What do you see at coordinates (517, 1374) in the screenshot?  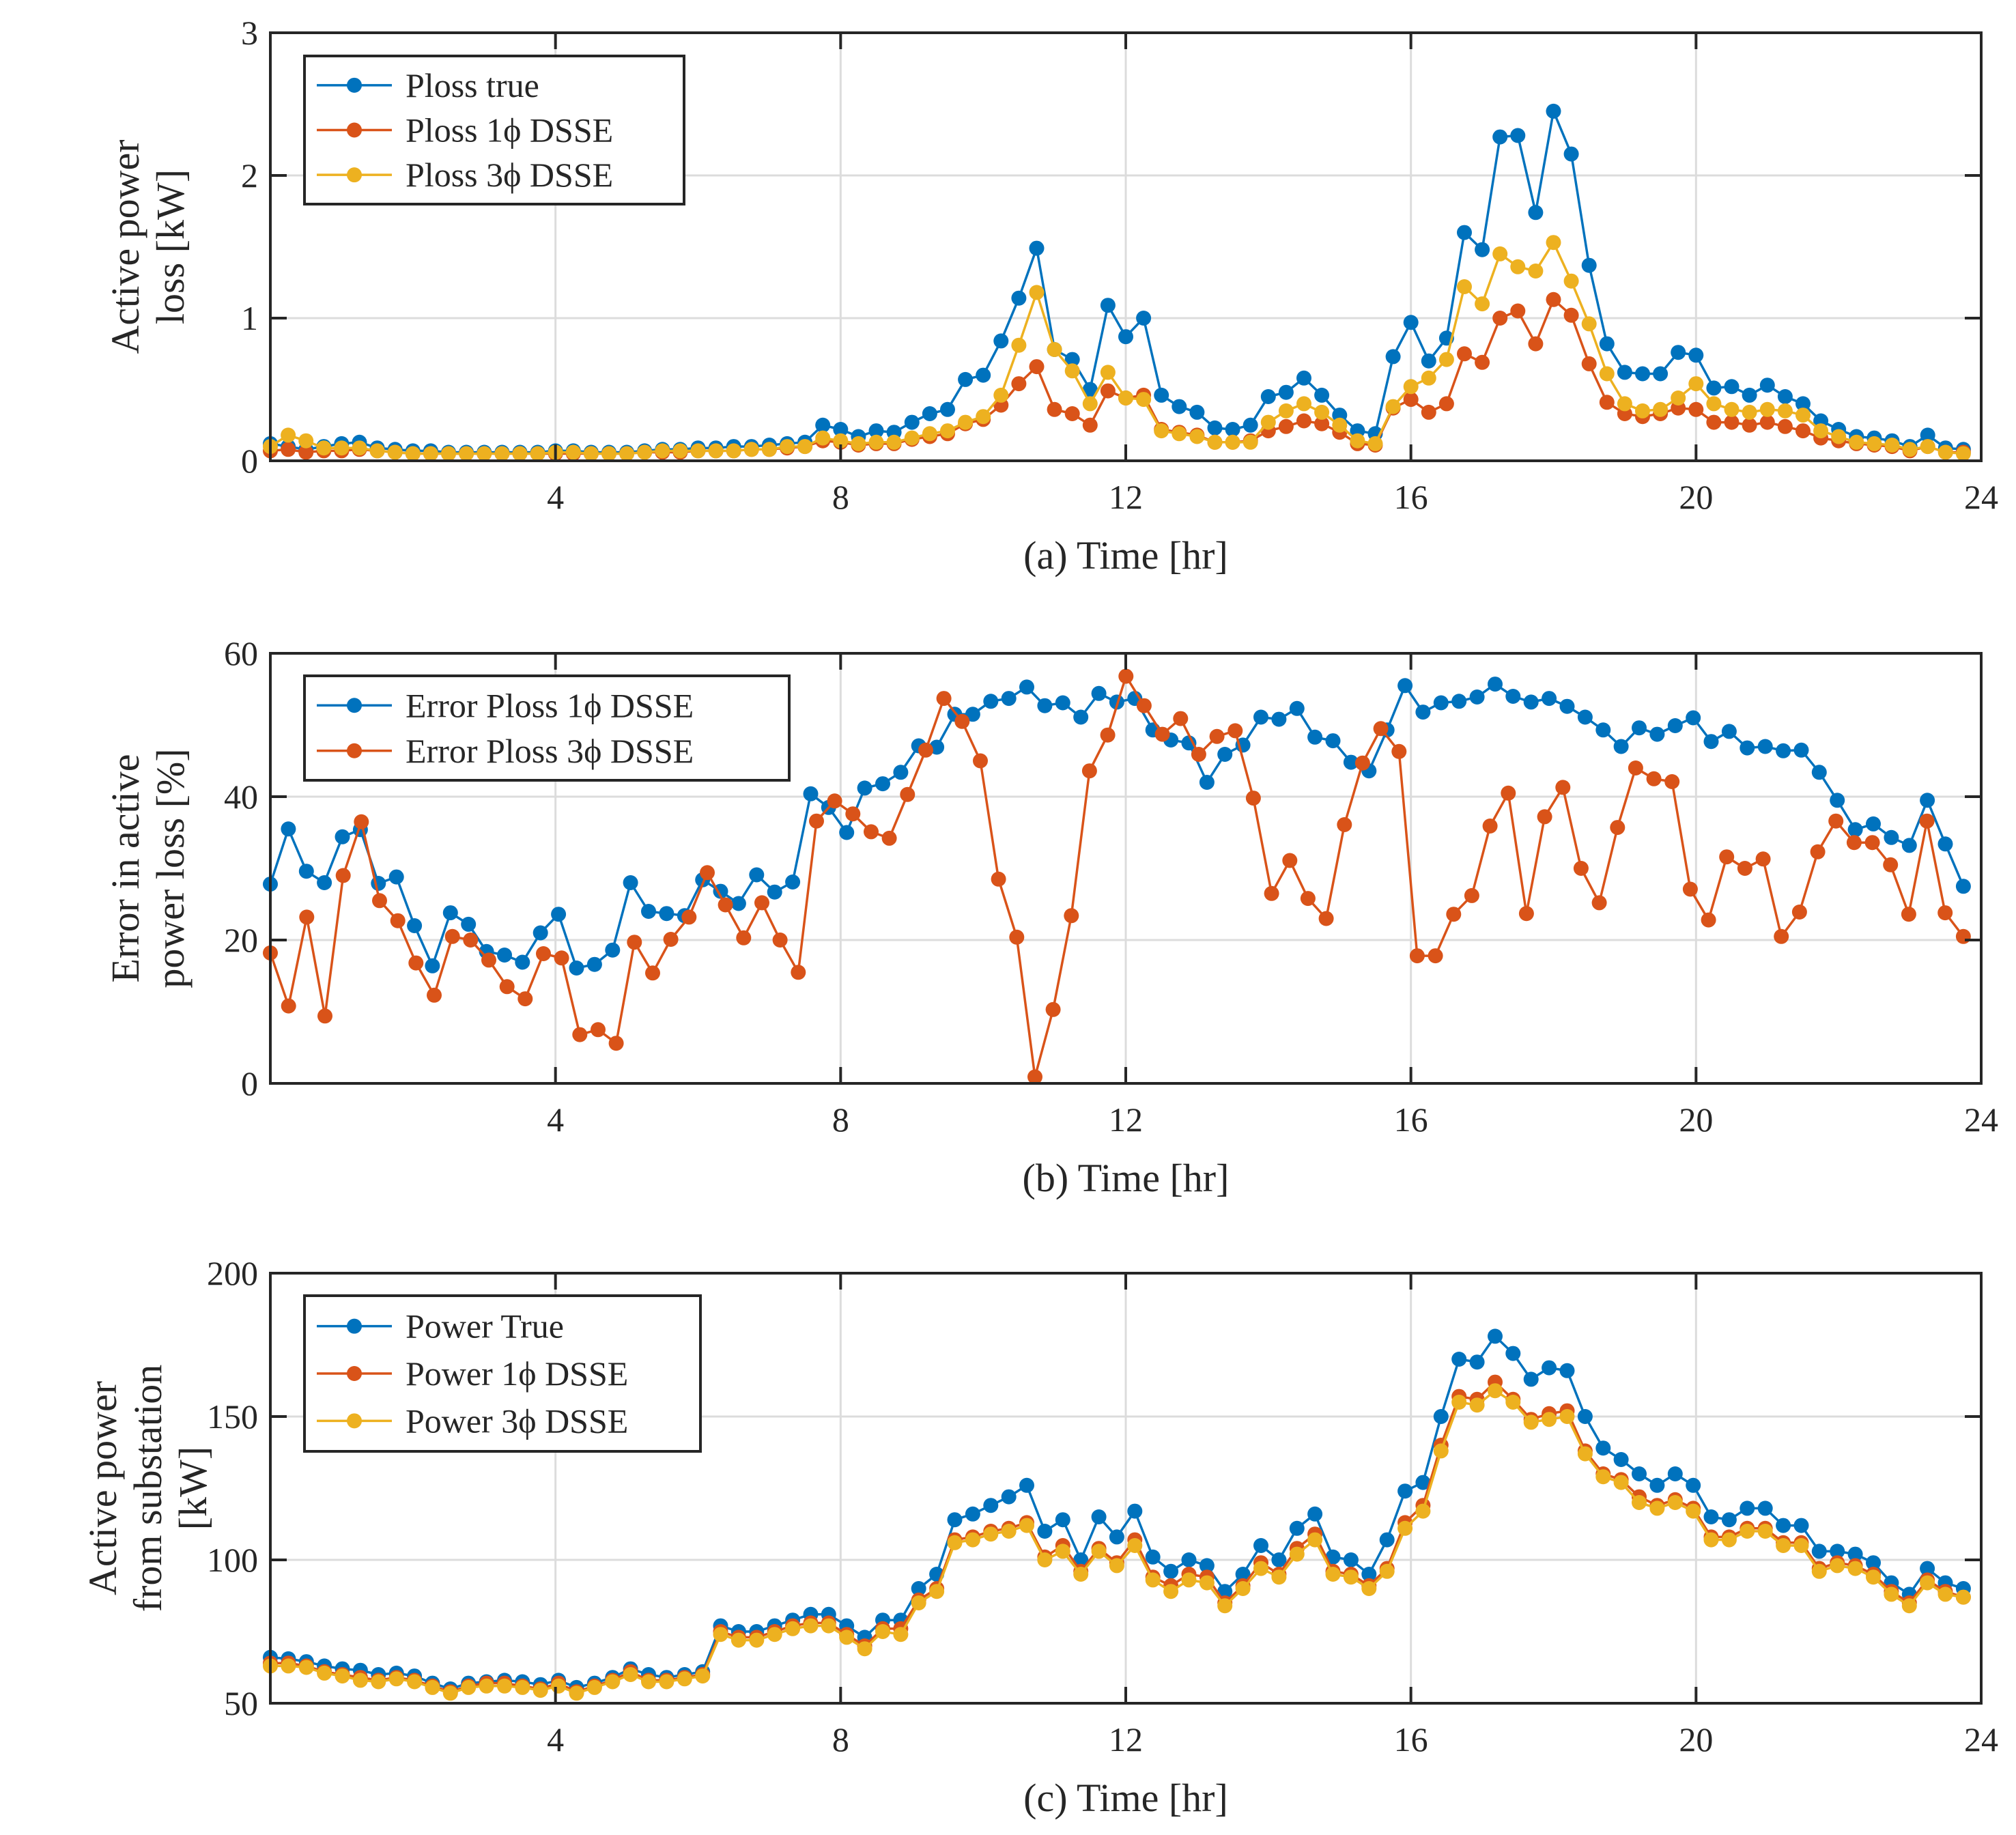 I see `legend-entry-1: Power 1ϕ DSSE` at bounding box center [517, 1374].